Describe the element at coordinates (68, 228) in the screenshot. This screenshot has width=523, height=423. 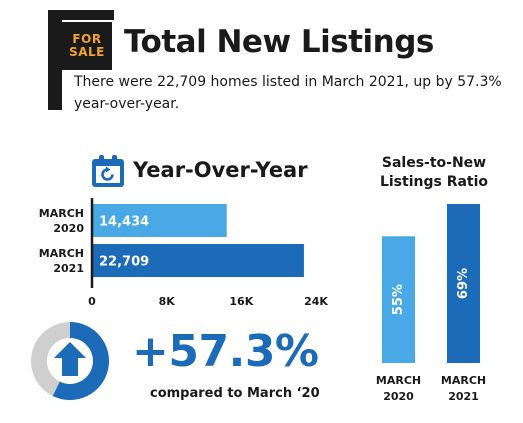
I see `yoy-category-label: 2020` at that location.